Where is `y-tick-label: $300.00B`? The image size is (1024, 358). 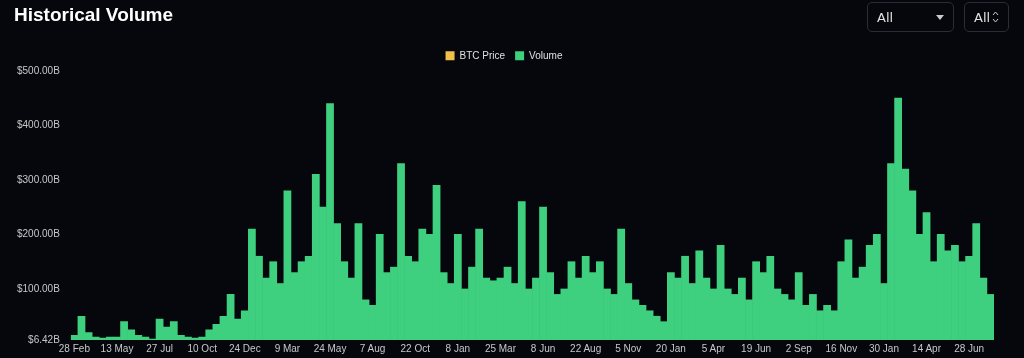 y-tick-label: $300.00B is located at coordinates (38, 179).